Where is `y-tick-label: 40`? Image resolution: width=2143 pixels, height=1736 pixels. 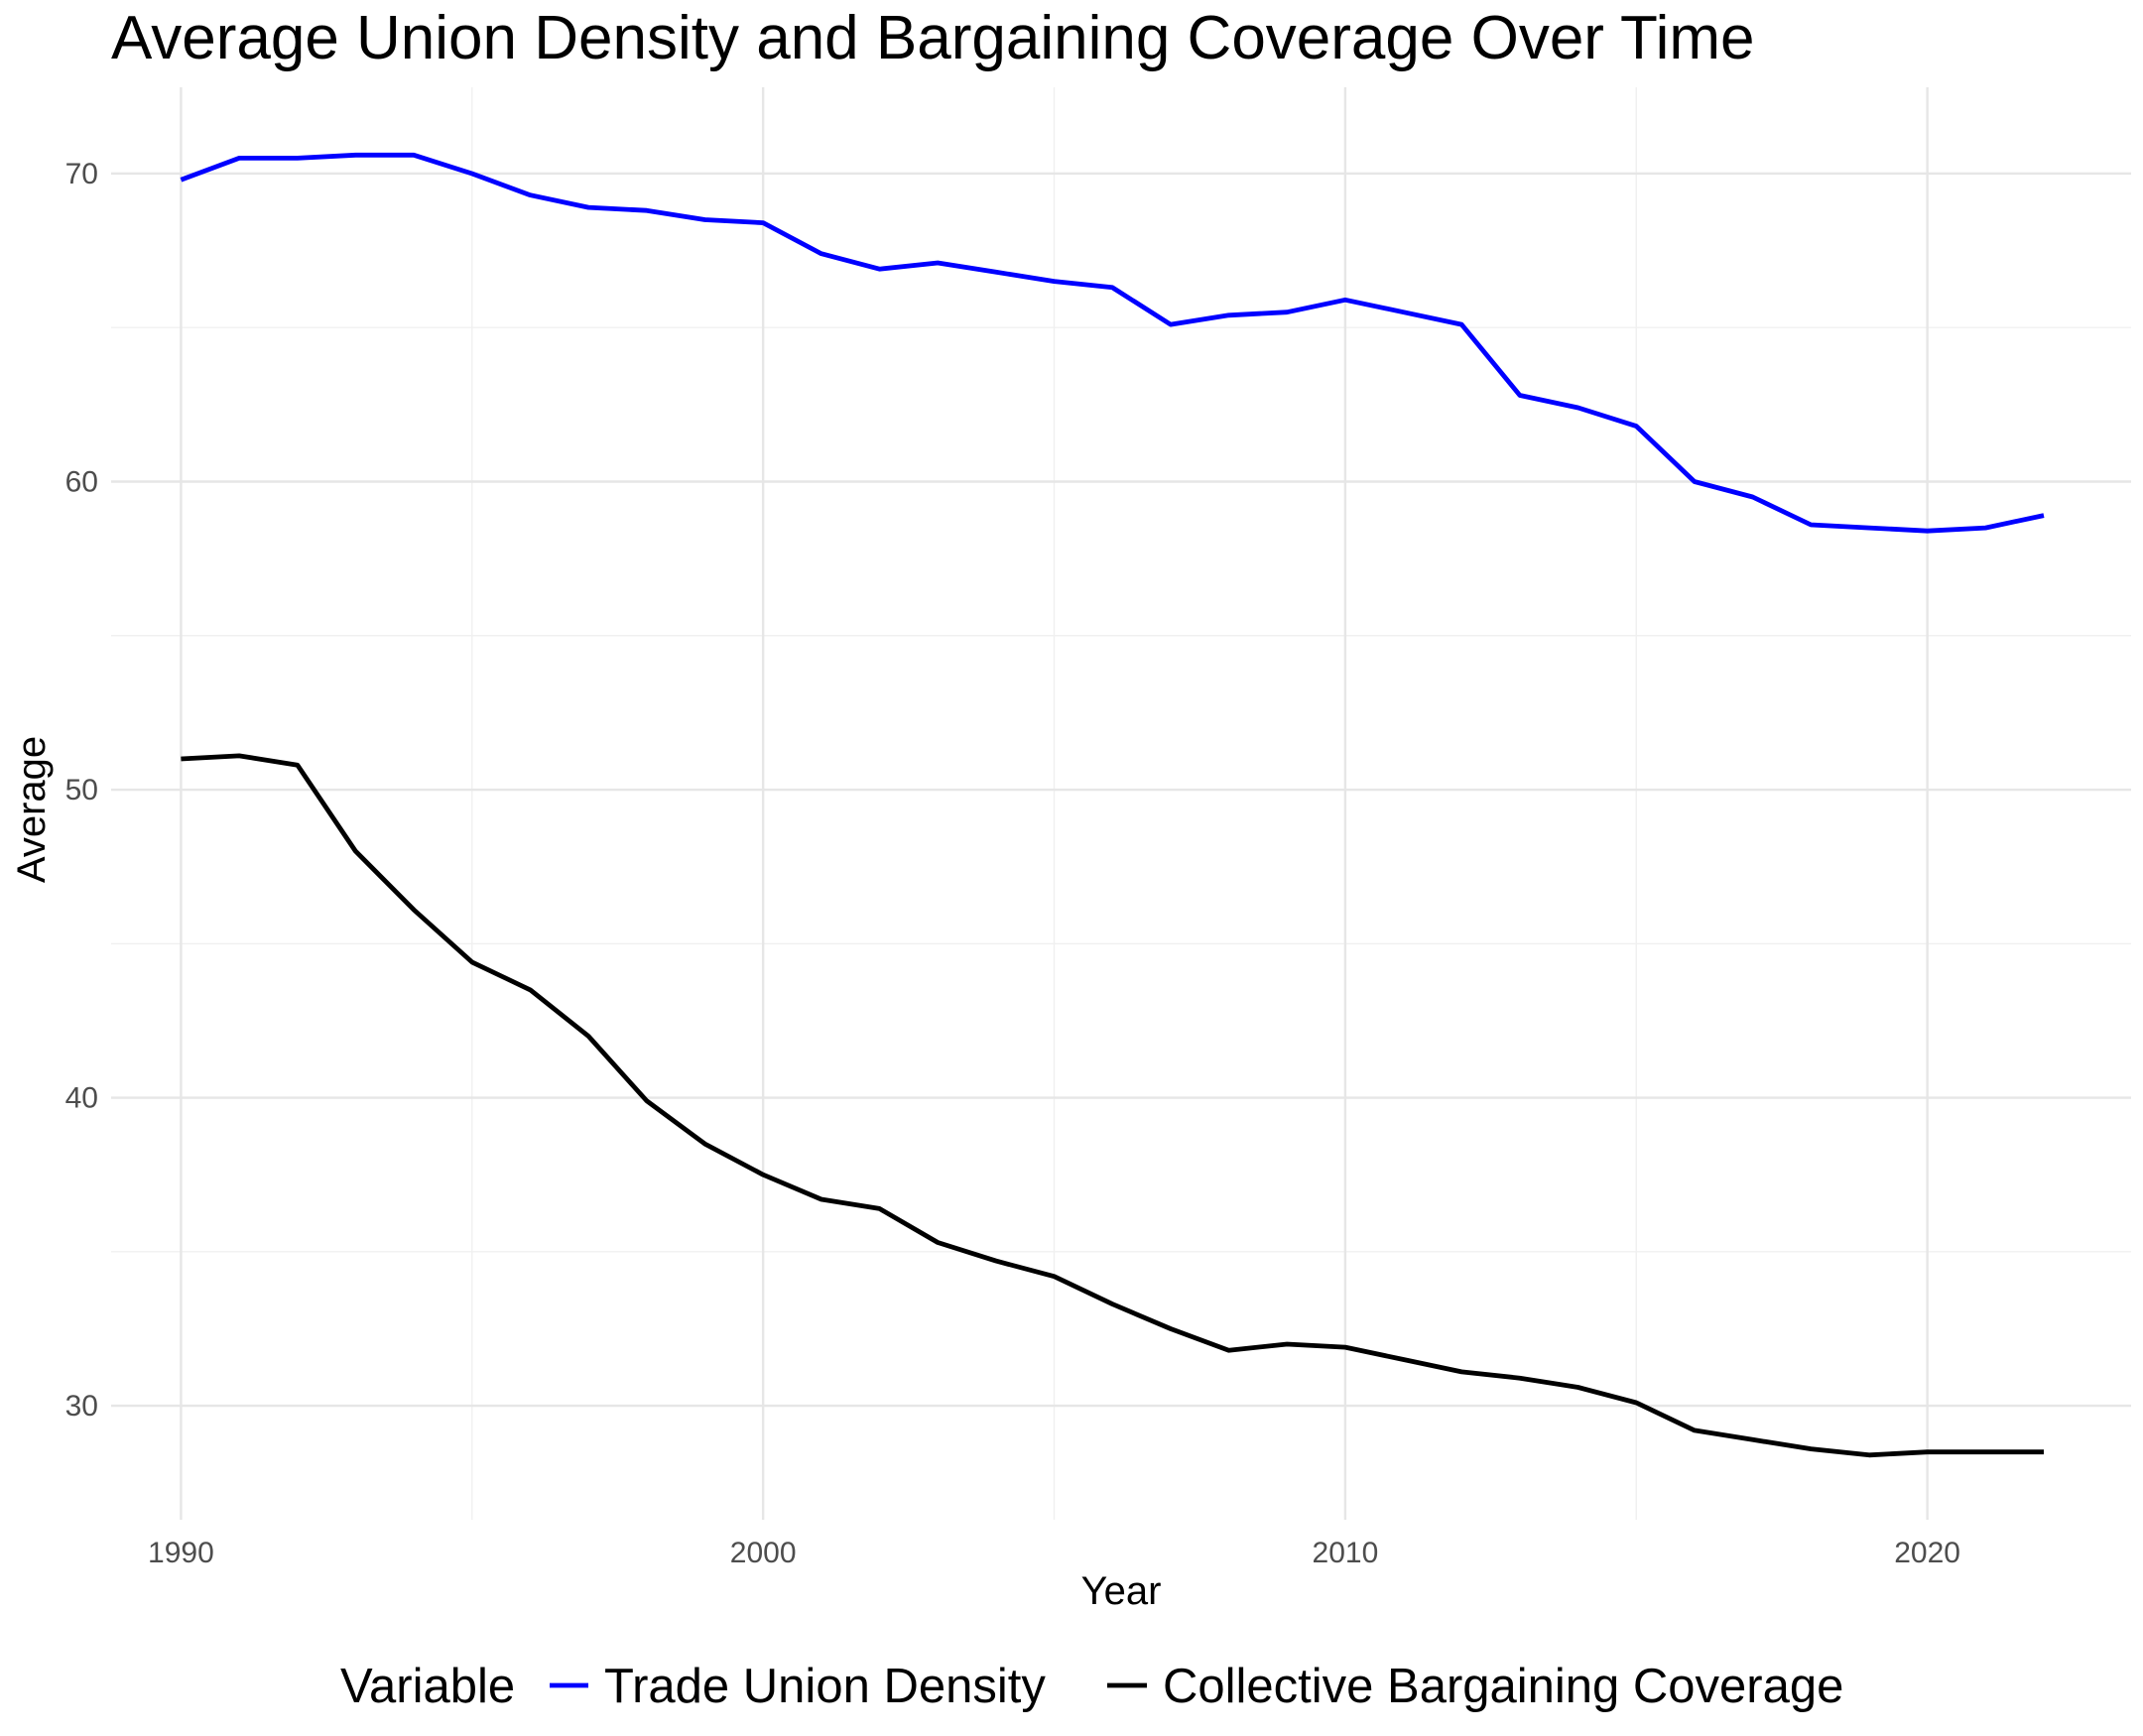 y-tick-label: 40 is located at coordinates (81, 1098).